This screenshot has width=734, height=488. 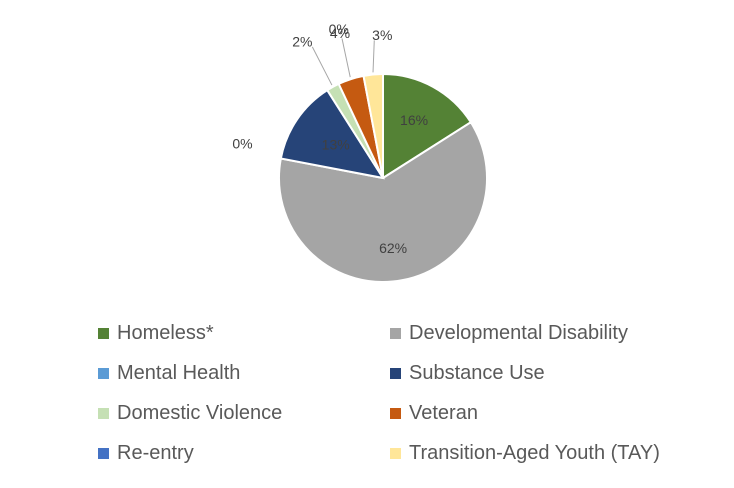 I want to click on leader-line-veteran, so click(x=346, y=58).